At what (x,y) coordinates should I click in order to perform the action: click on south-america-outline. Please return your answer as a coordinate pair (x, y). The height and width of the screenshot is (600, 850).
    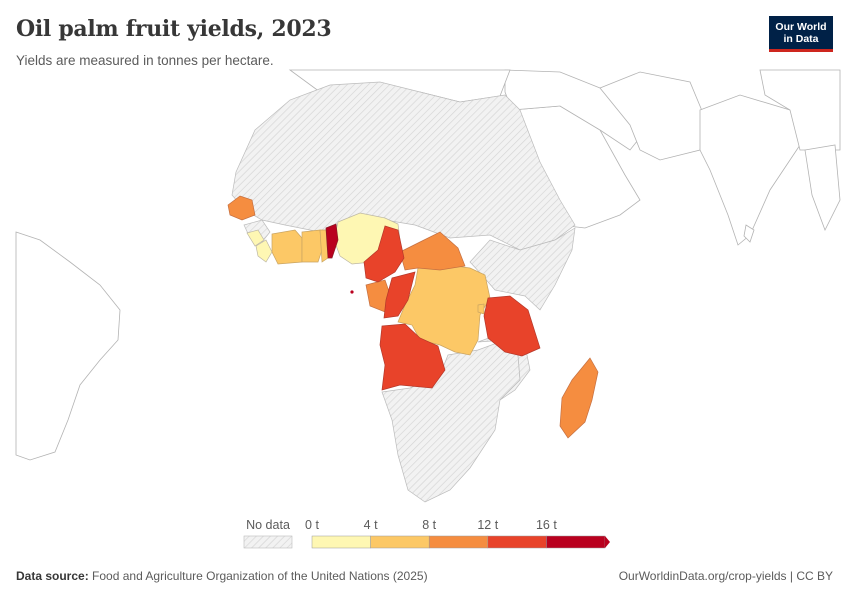
    Looking at the image, I should click on (68, 346).